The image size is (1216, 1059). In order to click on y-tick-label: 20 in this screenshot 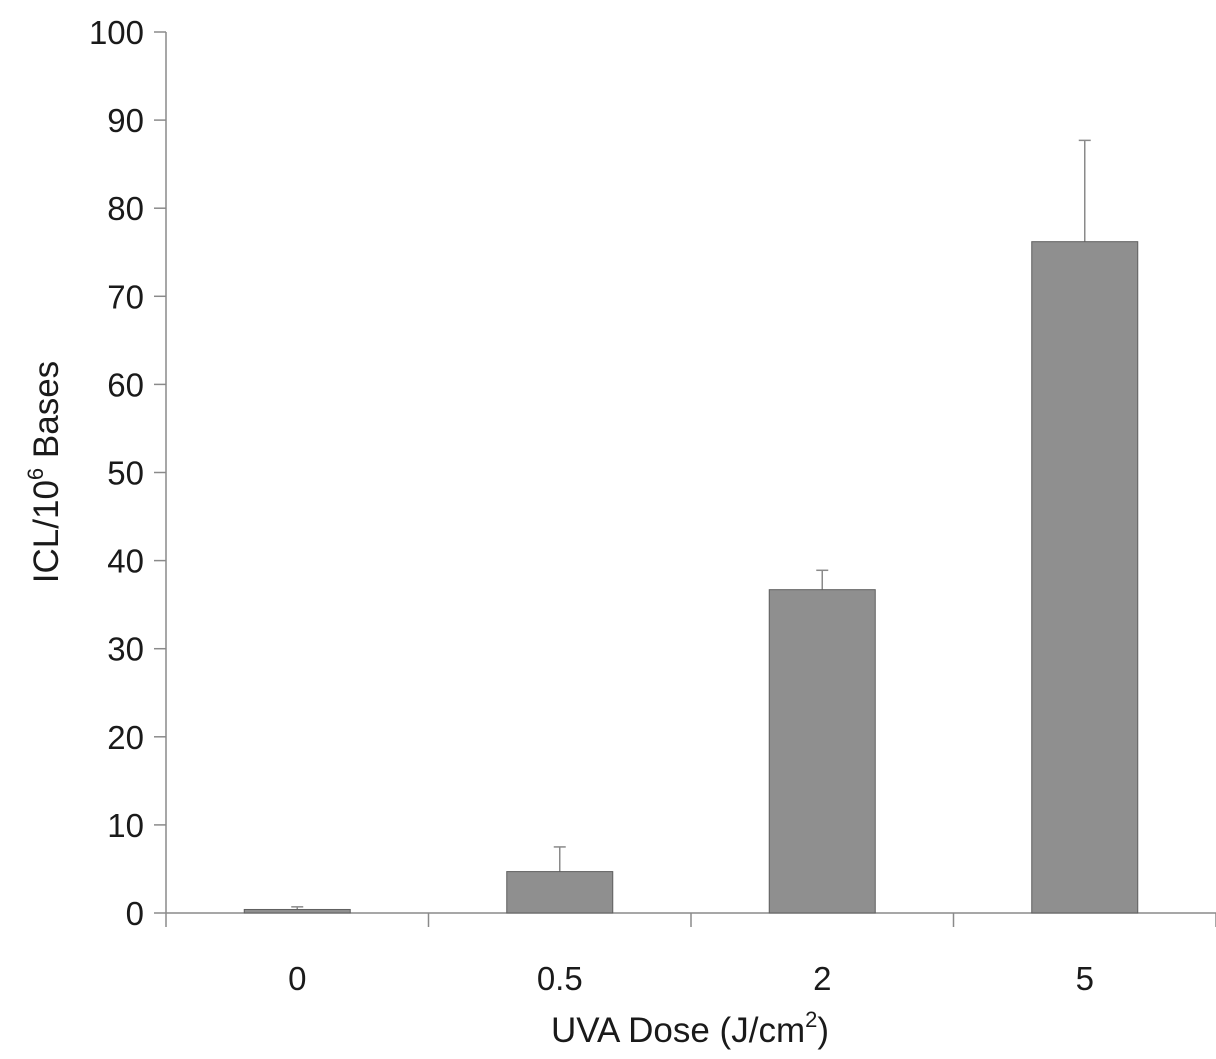, I will do `click(125, 737)`.